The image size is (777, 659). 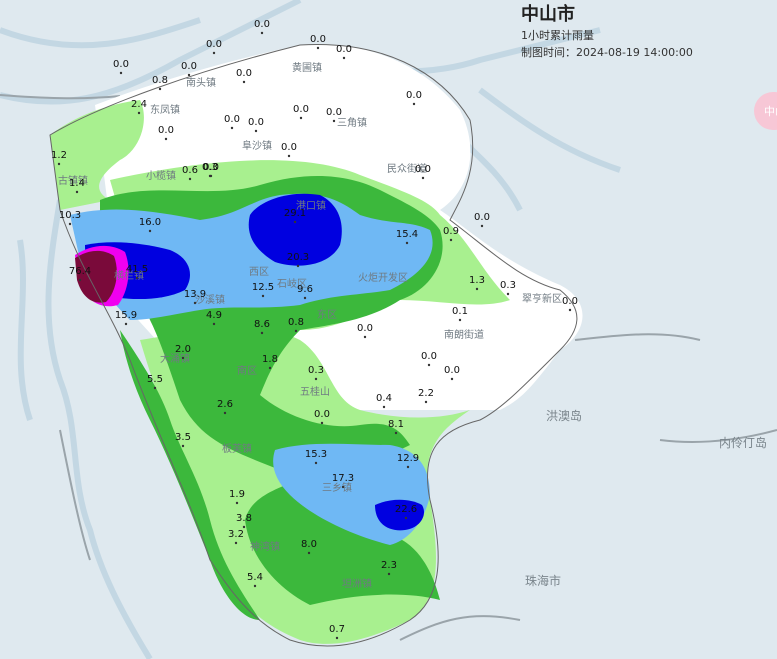 What do you see at coordinates (183, 437) in the screenshot?
I see `rain-value: 3.5` at bounding box center [183, 437].